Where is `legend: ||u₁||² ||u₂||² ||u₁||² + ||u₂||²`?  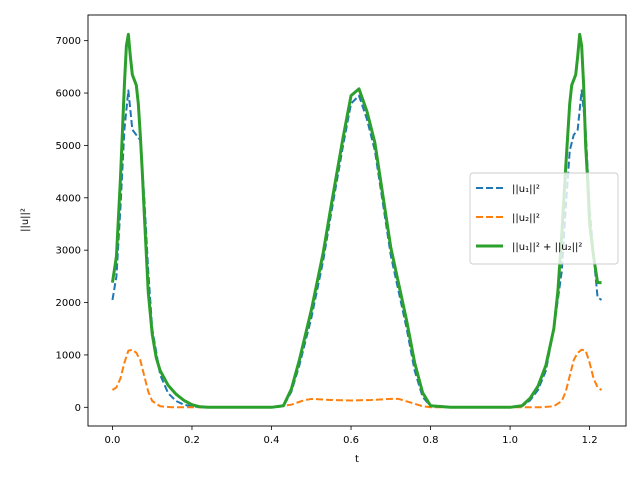 legend: ||u₁||² ||u₂||² ||u₁||² + ||u₂||² is located at coordinates (544, 218).